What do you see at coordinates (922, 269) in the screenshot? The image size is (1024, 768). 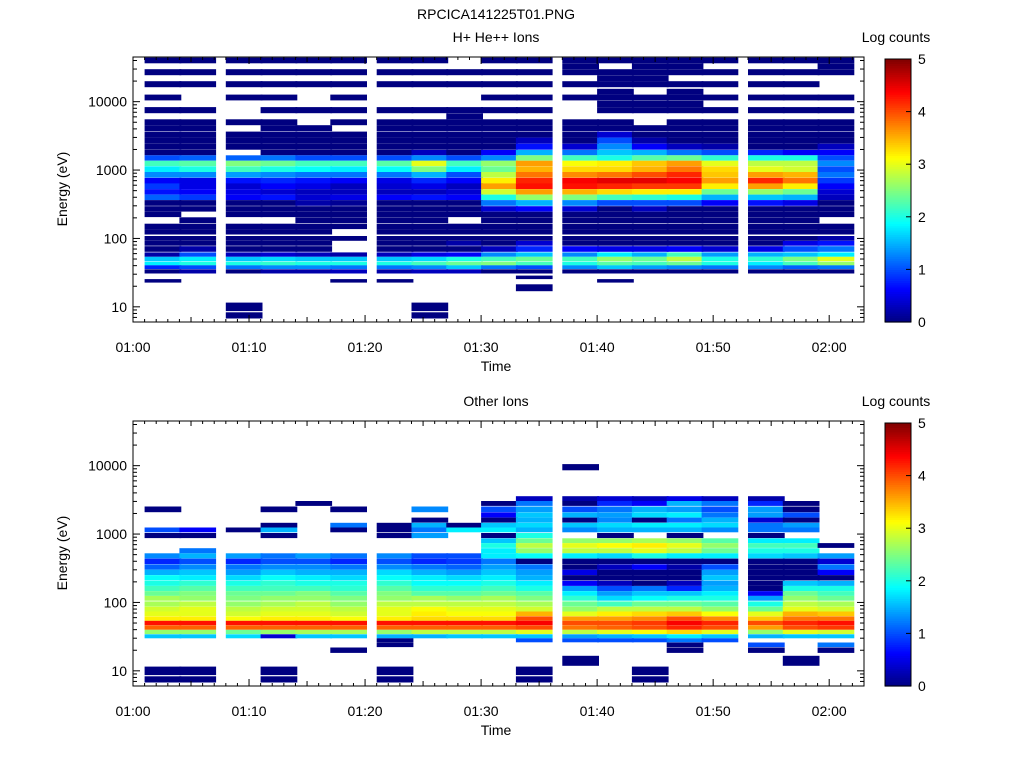 I see `colorbar-tick-label: 1` at bounding box center [922, 269].